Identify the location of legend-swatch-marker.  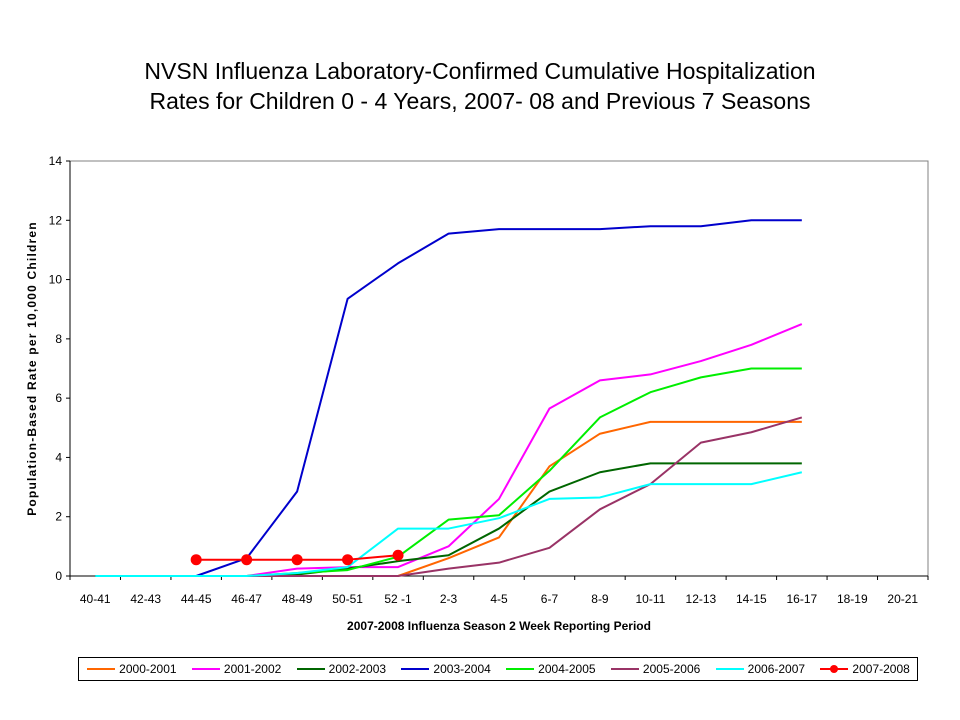
(834, 669).